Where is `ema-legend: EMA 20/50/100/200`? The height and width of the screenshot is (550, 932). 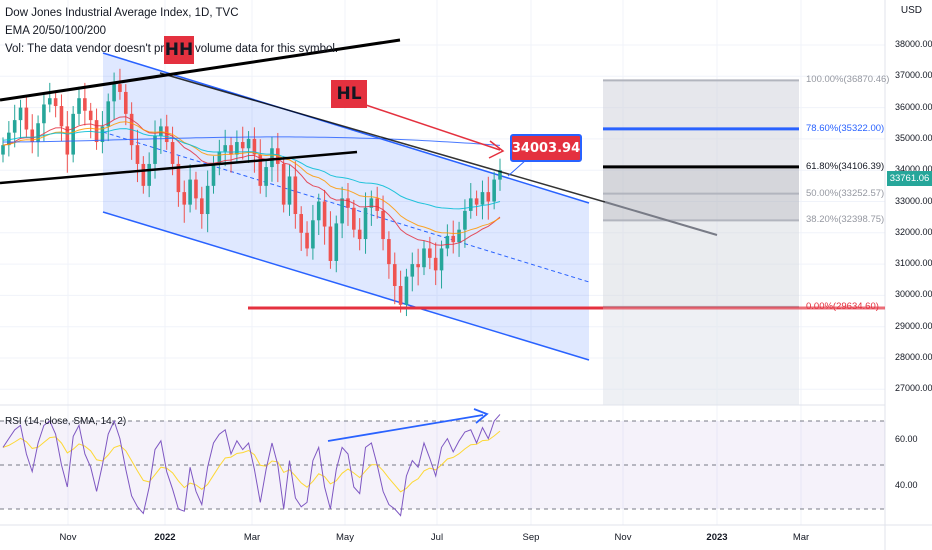
ema-legend: EMA 20/50/100/200 is located at coordinates (56, 31).